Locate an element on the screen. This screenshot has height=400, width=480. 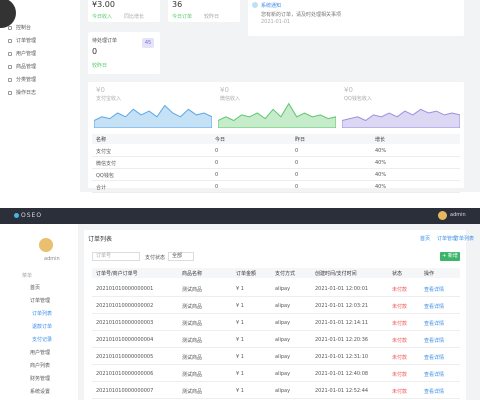
page-title: 订单列表 is located at coordinates (100, 239).